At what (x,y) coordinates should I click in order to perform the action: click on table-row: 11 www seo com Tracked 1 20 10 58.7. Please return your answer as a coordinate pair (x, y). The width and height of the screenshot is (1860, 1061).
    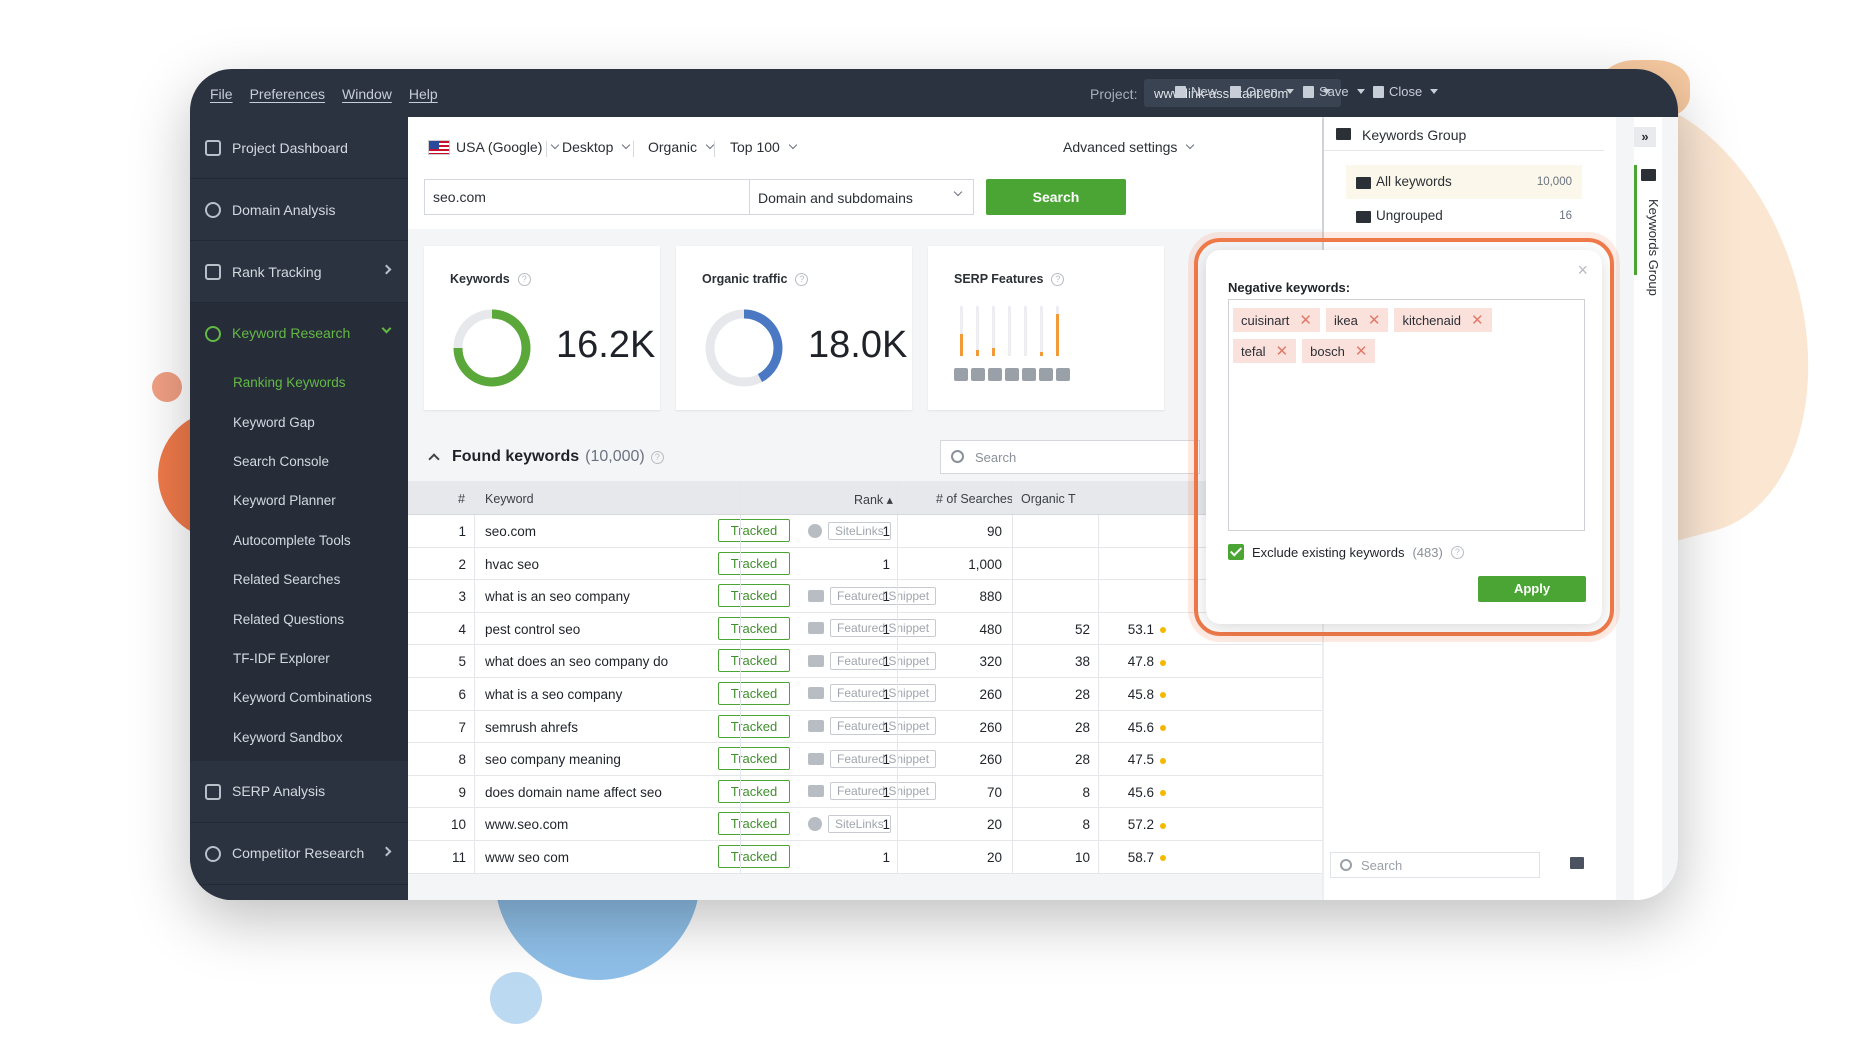
    Looking at the image, I should click on (866, 857).